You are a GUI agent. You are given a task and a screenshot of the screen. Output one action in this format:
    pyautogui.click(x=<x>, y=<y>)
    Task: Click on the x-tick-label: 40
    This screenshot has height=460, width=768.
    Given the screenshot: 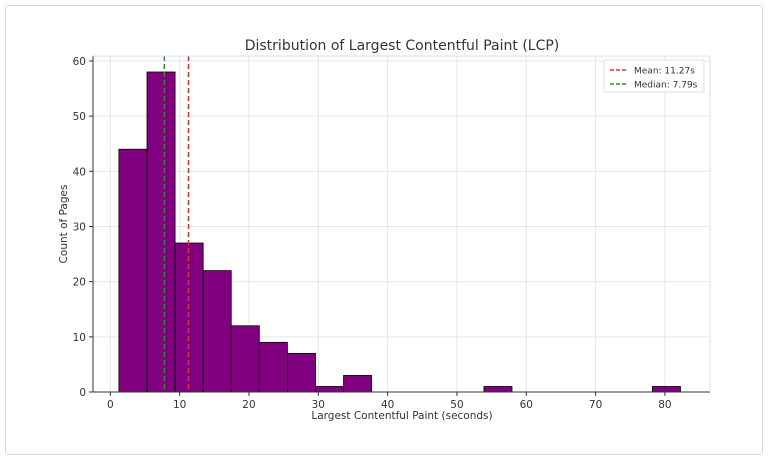 What is the action you would take?
    pyautogui.click(x=387, y=405)
    